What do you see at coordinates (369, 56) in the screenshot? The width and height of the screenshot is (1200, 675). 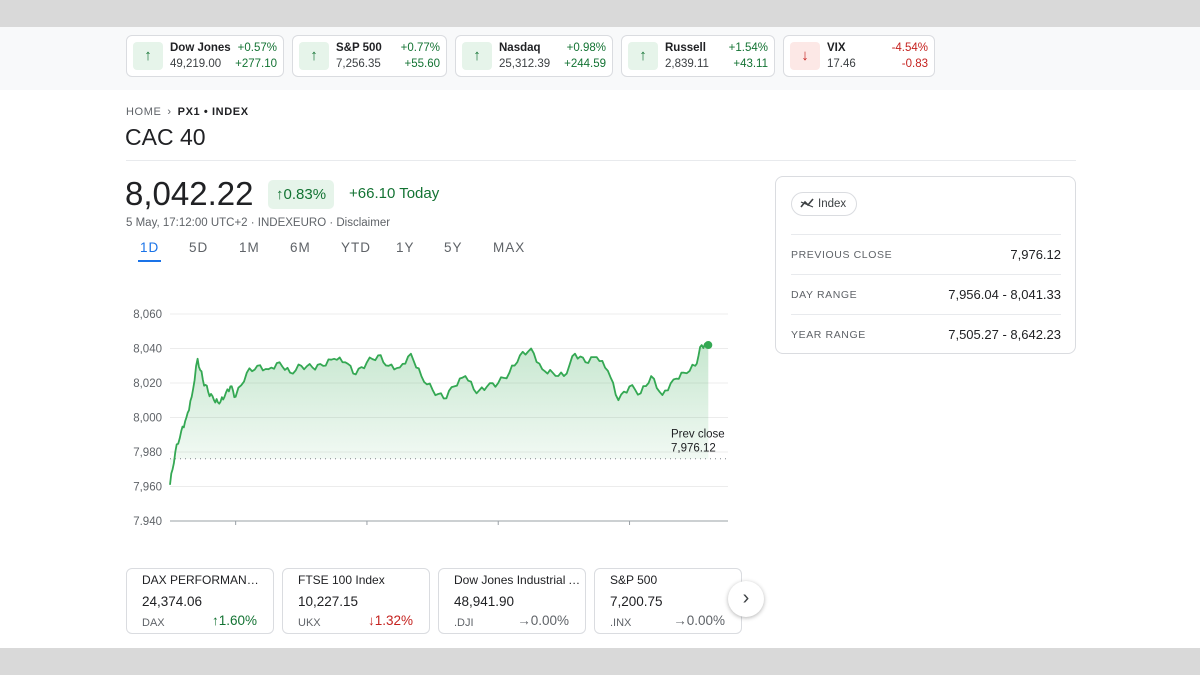 I see `ticker-sp500: ↑ S&P 500 7,256.35 +0.77% +55.60` at bounding box center [369, 56].